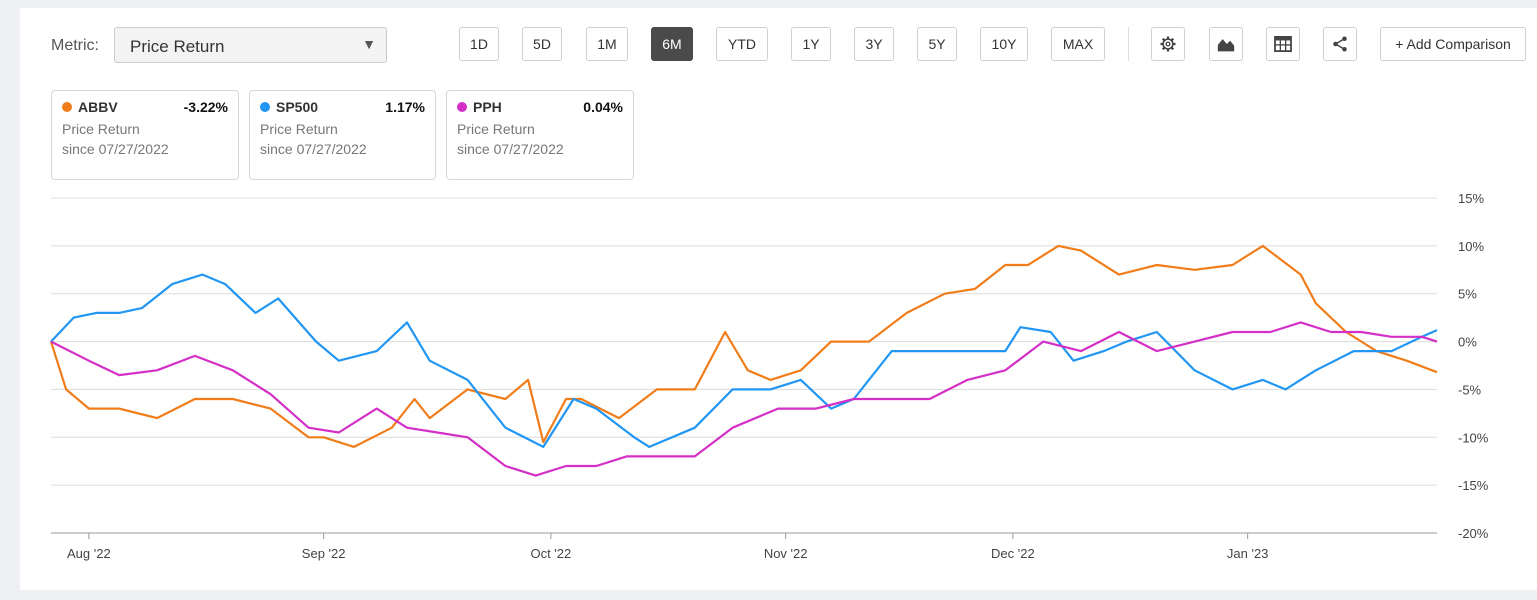 This screenshot has height=600, width=1537. What do you see at coordinates (1013, 553) in the screenshot?
I see `x-tick-label: Dec '22` at bounding box center [1013, 553].